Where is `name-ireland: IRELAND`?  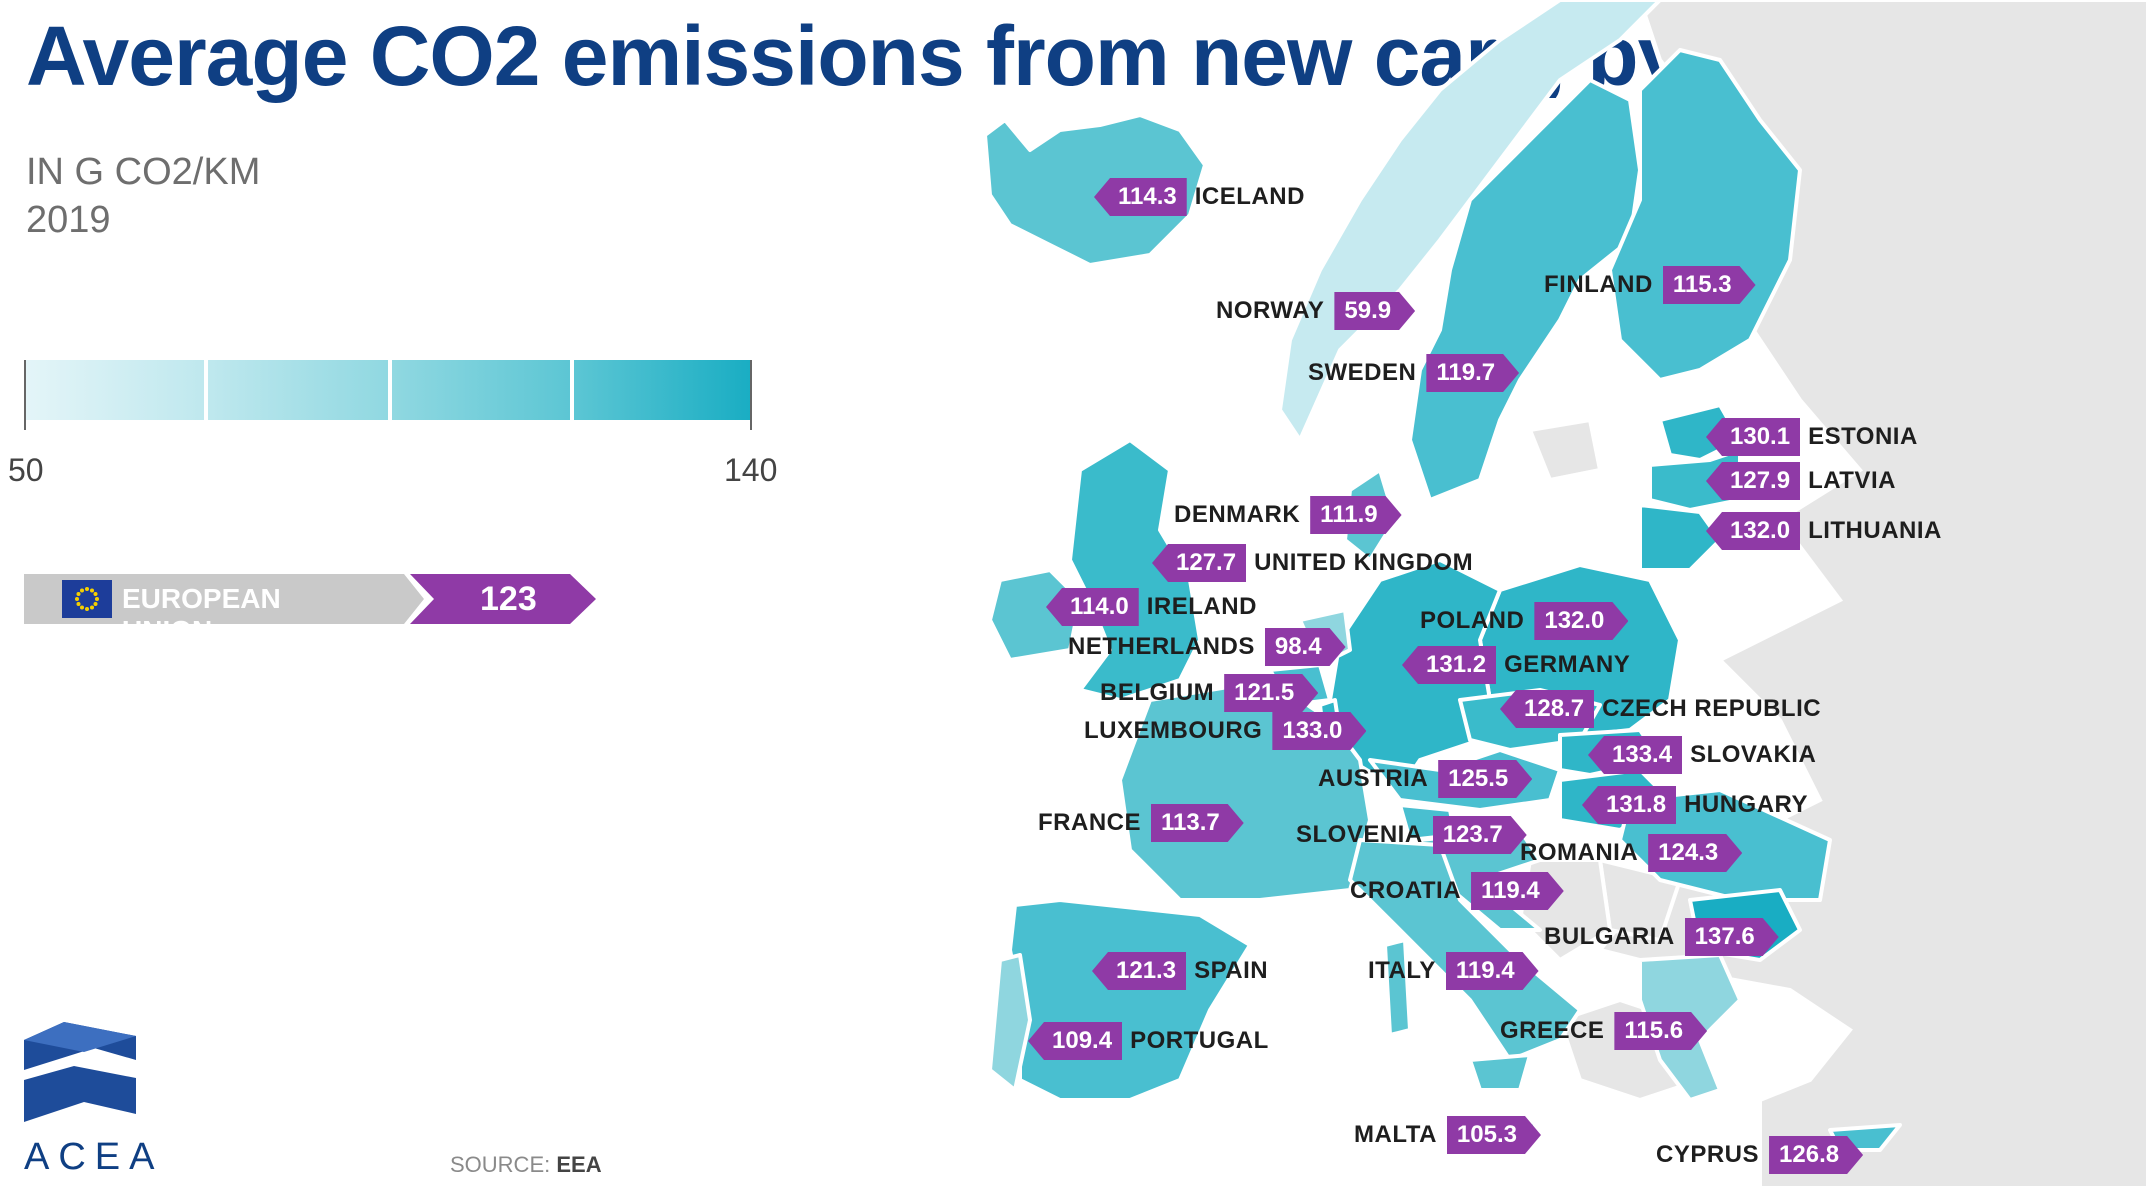 name-ireland: IRELAND is located at coordinates (1201, 606).